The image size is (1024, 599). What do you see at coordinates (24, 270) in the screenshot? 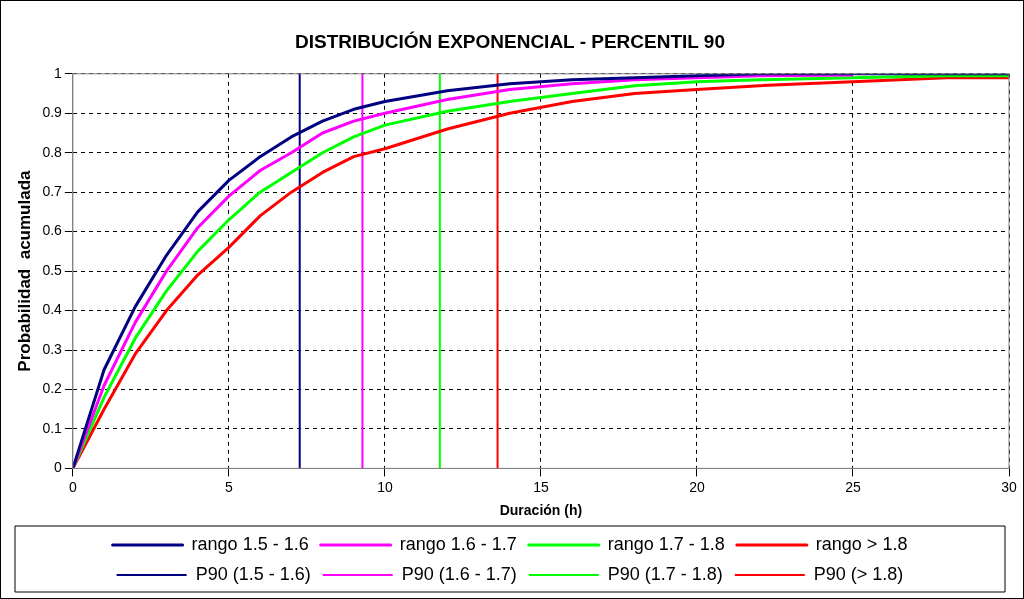
I see `y-axis-title: Probabilidad acumulada` at bounding box center [24, 270].